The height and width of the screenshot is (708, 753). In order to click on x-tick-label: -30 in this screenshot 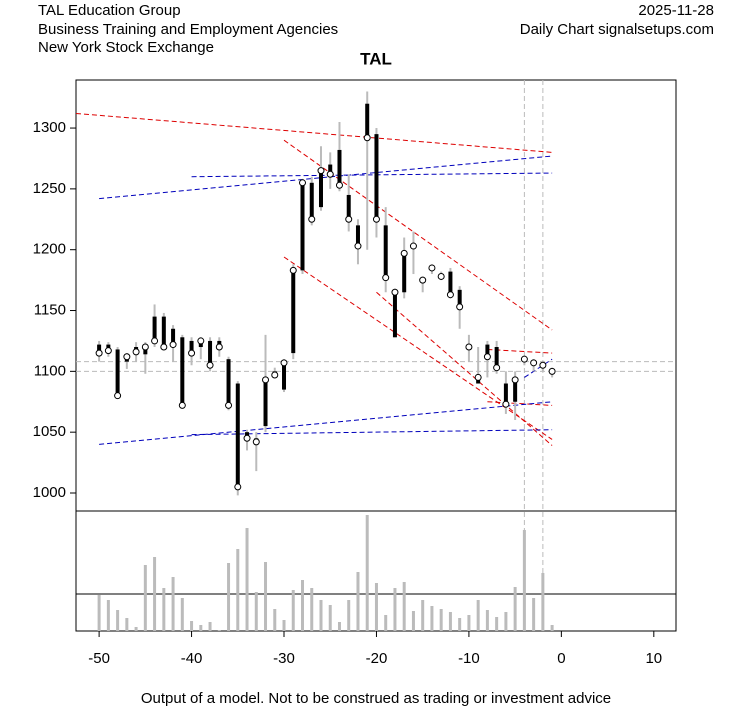, I will do `click(284, 658)`.